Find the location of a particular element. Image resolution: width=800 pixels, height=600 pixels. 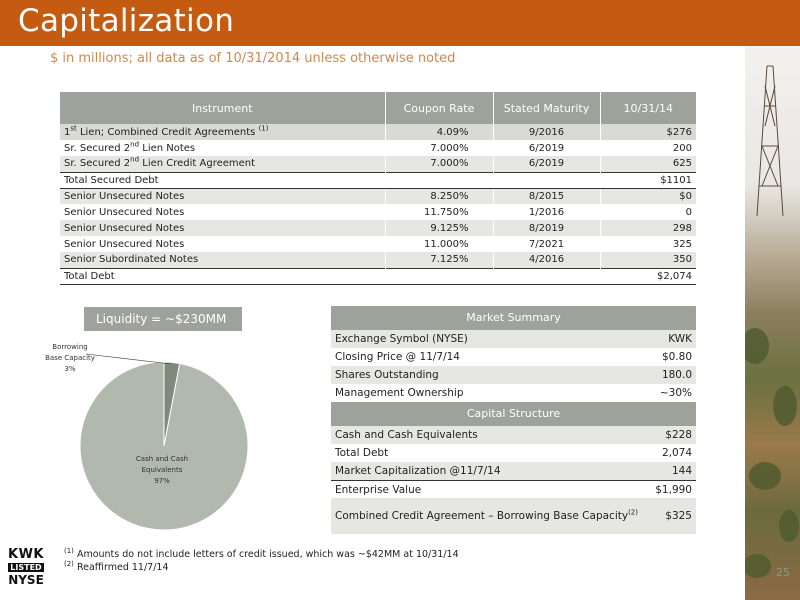

summary-row: Exchange Symbol (NYSE) KWK is located at coordinates (513, 339).